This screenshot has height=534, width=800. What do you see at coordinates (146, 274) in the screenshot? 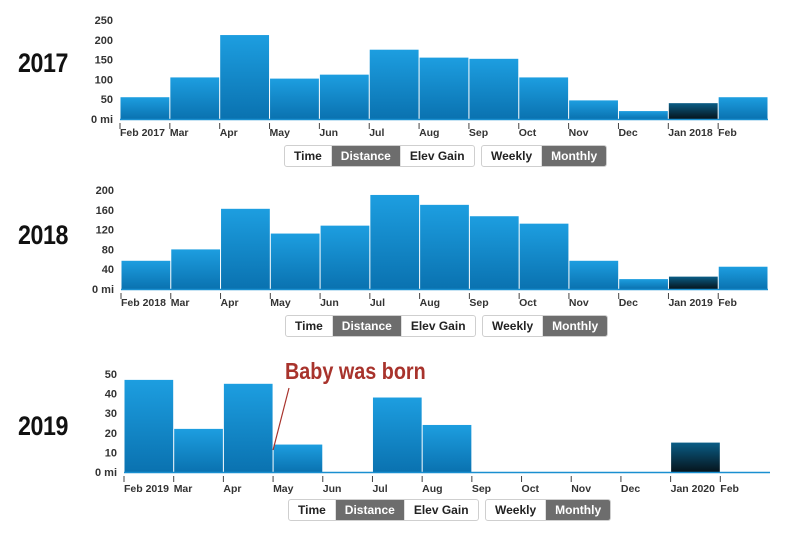
I see `bar-feb-2018` at bounding box center [146, 274].